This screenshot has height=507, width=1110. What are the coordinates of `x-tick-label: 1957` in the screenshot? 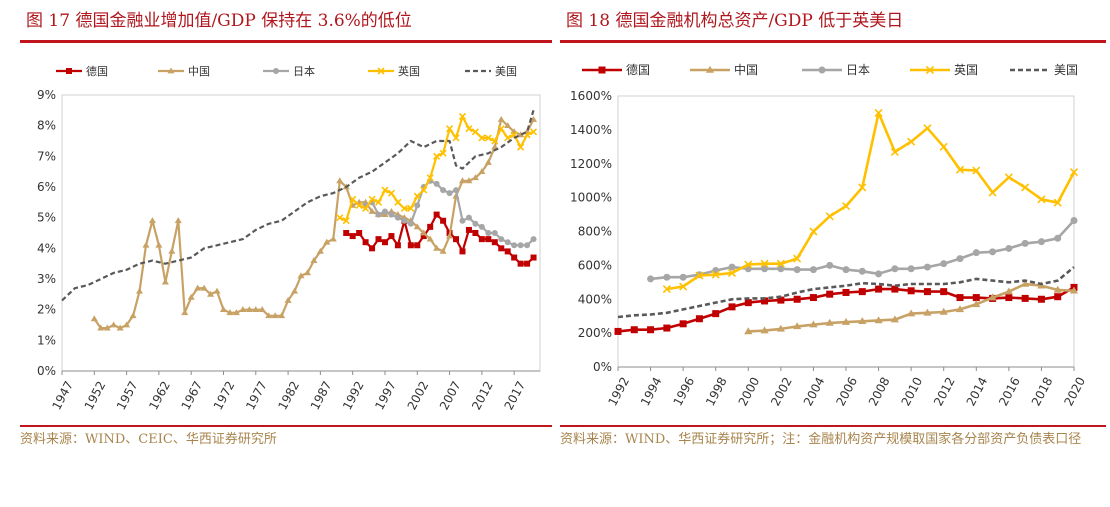 It's located at (127, 396).